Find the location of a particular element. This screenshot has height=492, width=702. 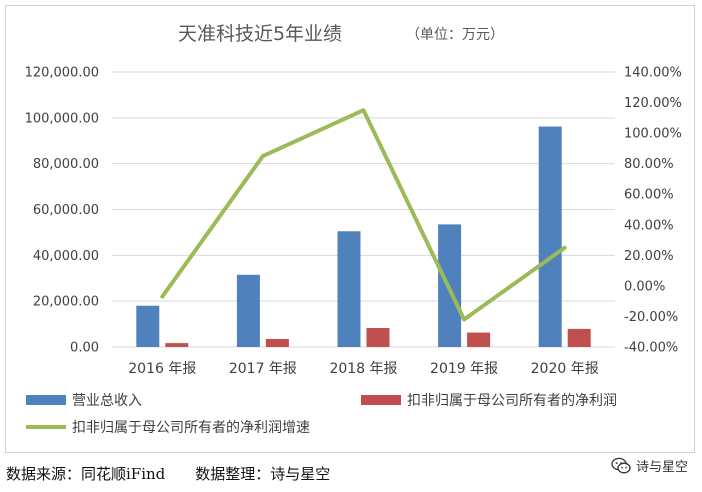

right-tick-label: -20.00% is located at coordinates (651, 317).